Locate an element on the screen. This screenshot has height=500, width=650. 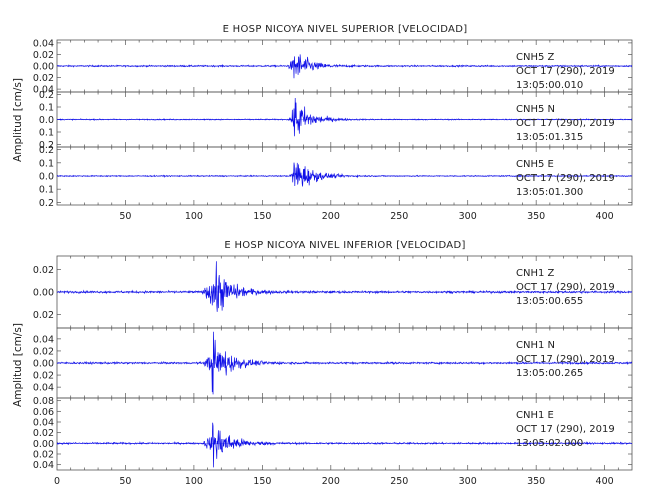
lower-x-axis: 0 50 100 150 200 250 300 350 400 is located at coordinates (334, 481).